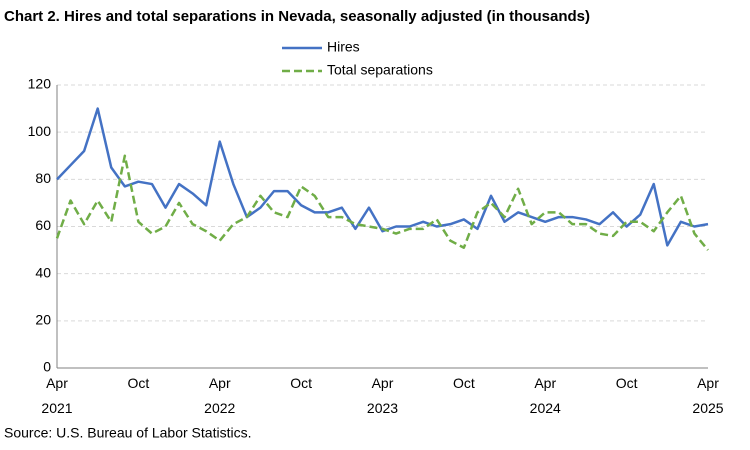 This screenshot has width=750, height=450. I want to click on y-tick-label: 80, so click(43, 178).